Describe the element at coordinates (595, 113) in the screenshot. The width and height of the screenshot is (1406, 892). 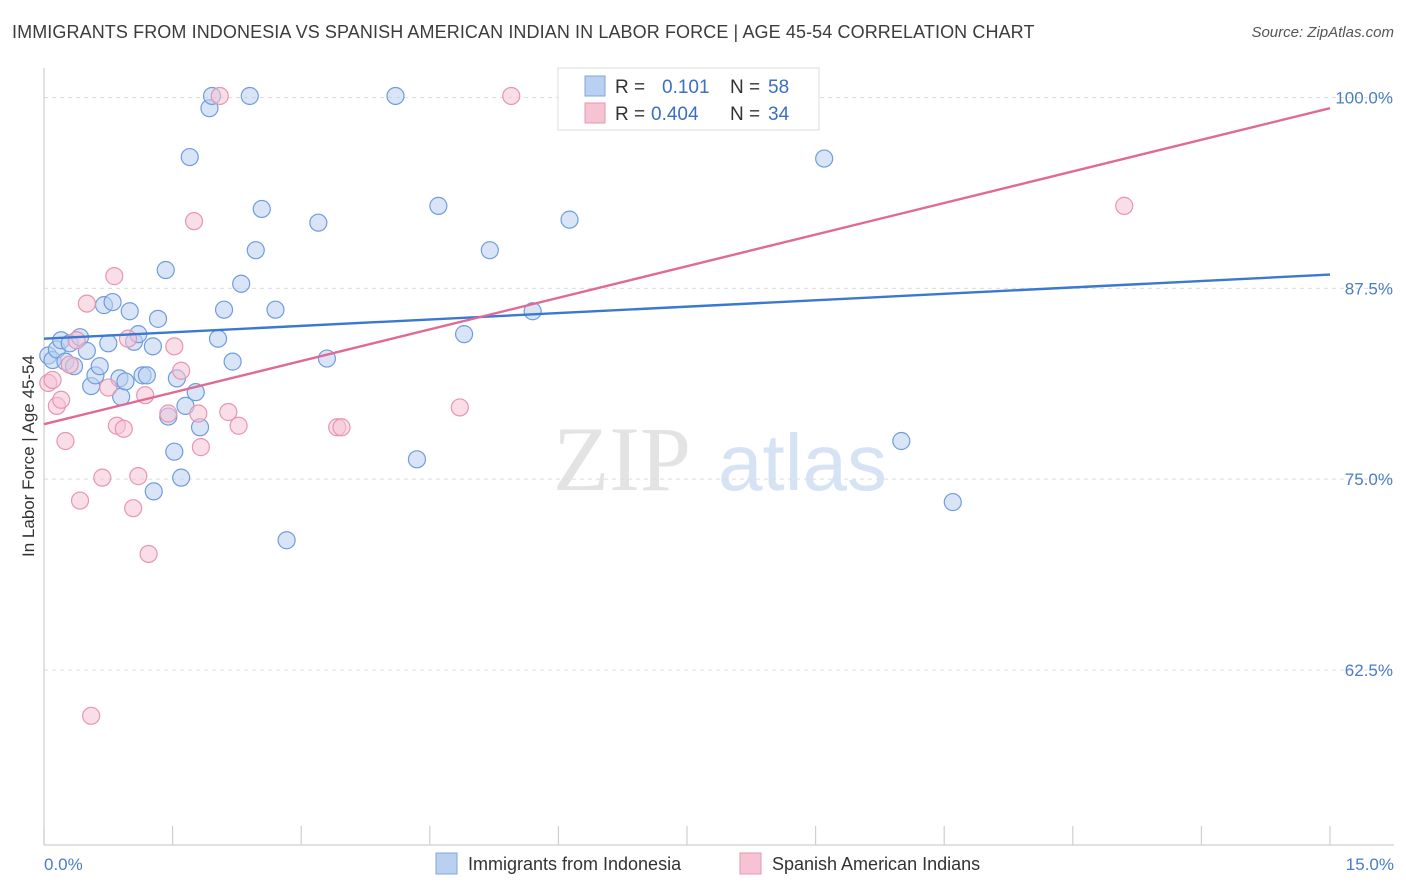
I see `legend-swatch-pink` at that location.